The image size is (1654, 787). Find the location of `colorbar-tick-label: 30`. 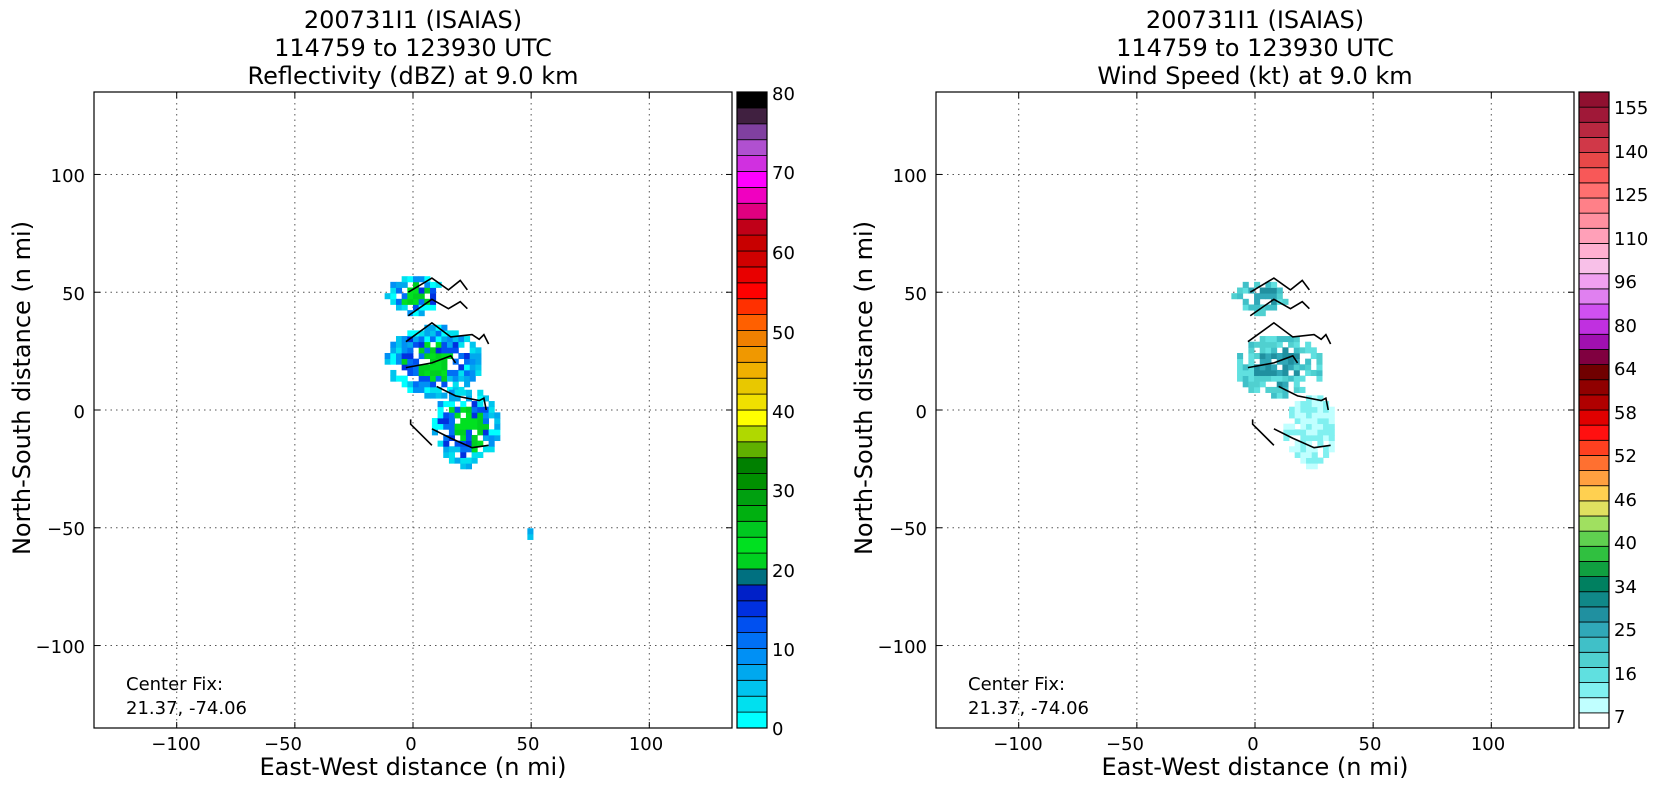

colorbar-tick-label: 30 is located at coordinates (783, 491).